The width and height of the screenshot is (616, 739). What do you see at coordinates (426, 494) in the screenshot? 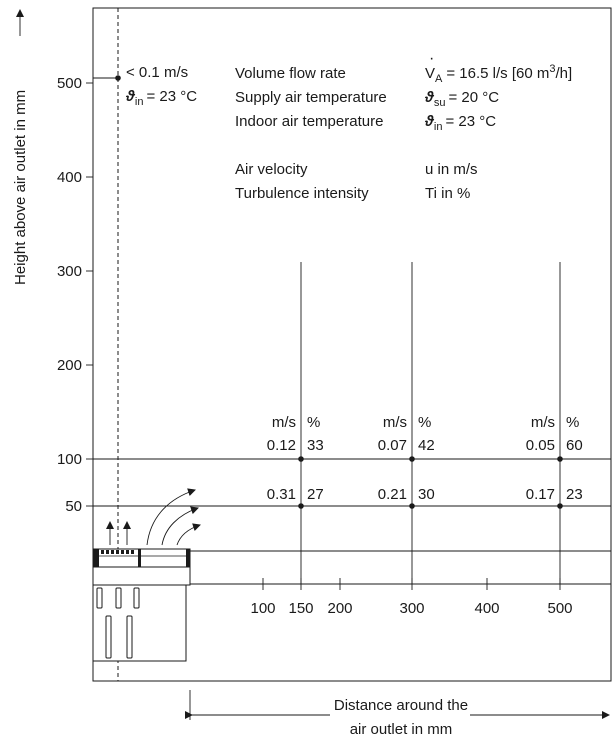
I see `turbulence-50-300: 30` at bounding box center [426, 494].